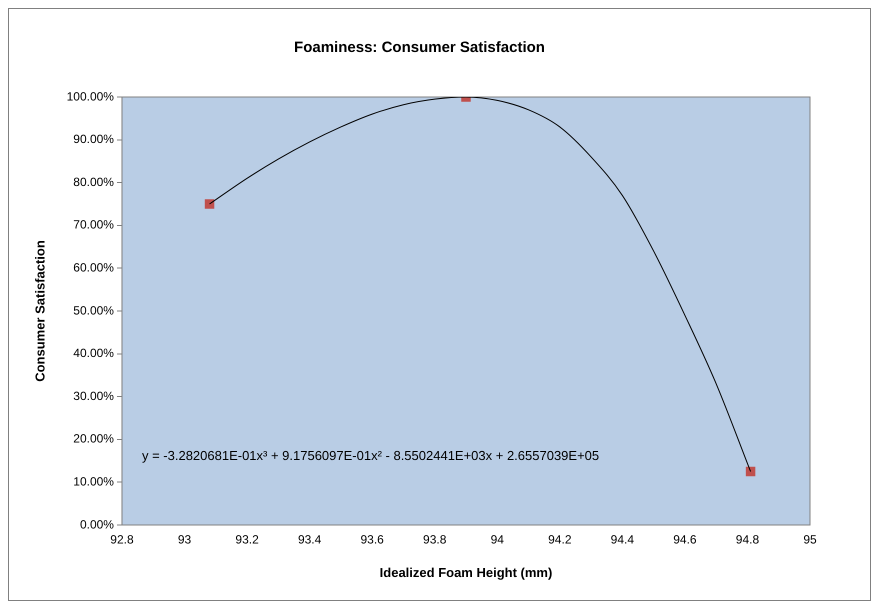 This screenshot has height=607, width=877. What do you see at coordinates (93, 310) in the screenshot?
I see `y-tick-label: 50.00%` at bounding box center [93, 310].